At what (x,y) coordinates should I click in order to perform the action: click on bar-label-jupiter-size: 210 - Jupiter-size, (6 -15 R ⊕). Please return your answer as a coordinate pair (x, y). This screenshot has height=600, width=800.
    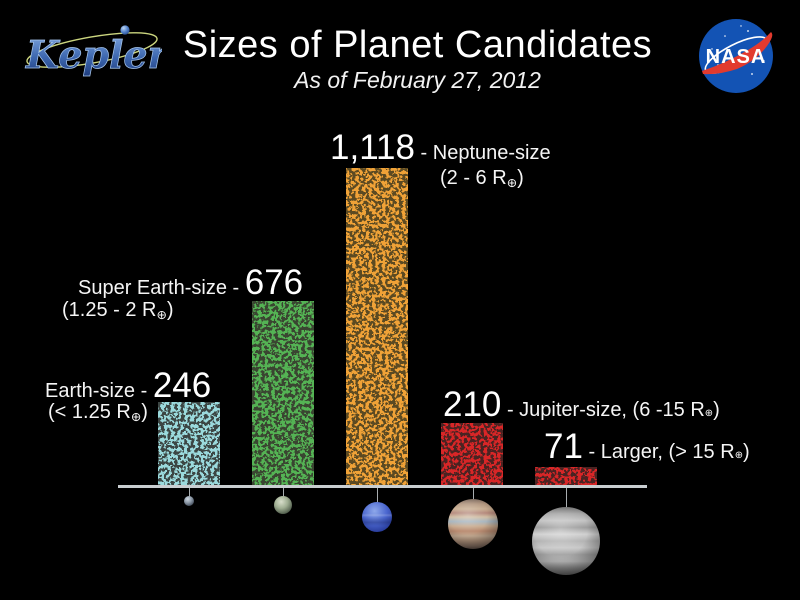
    Looking at the image, I should click on (581, 404).